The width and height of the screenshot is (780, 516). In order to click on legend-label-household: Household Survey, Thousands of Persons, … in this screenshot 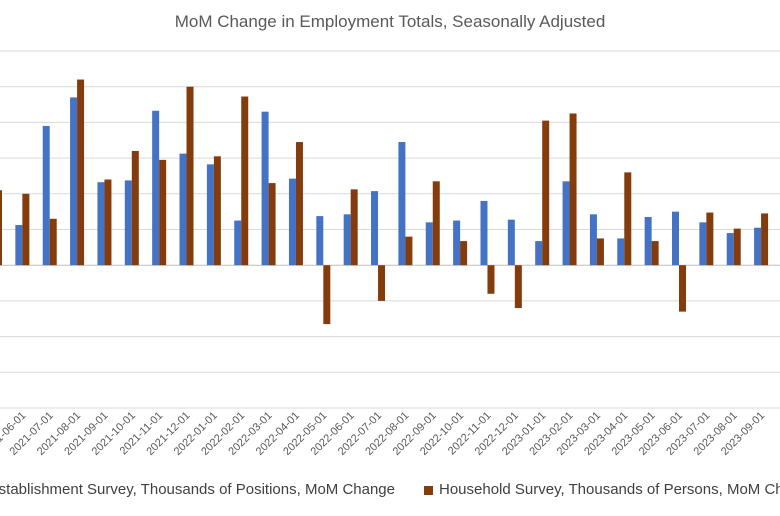, I will do `click(609, 489)`.